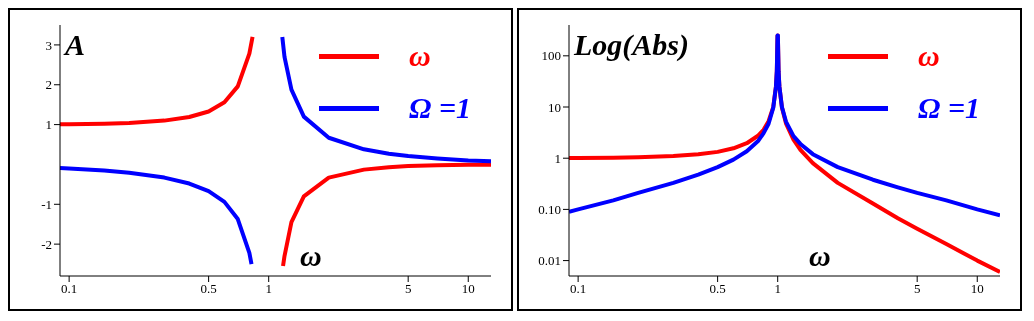 Image resolution: width=1034 pixels, height=321 pixels. Describe the element at coordinates (46, 204) in the screenshot. I see `y-tick-label: -1` at that location.